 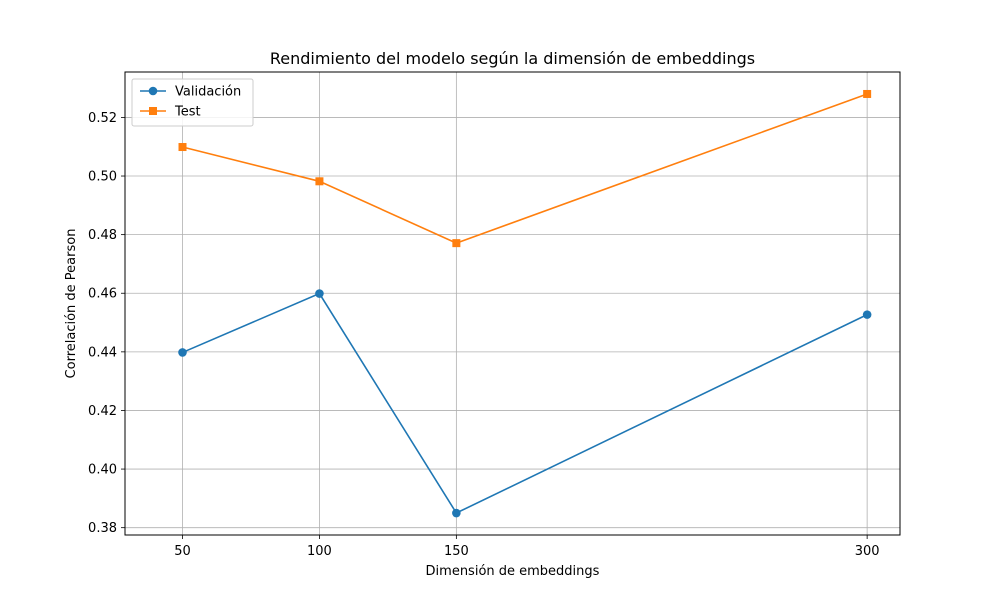 I want to click on x-tick-label: 150, so click(x=456, y=551).